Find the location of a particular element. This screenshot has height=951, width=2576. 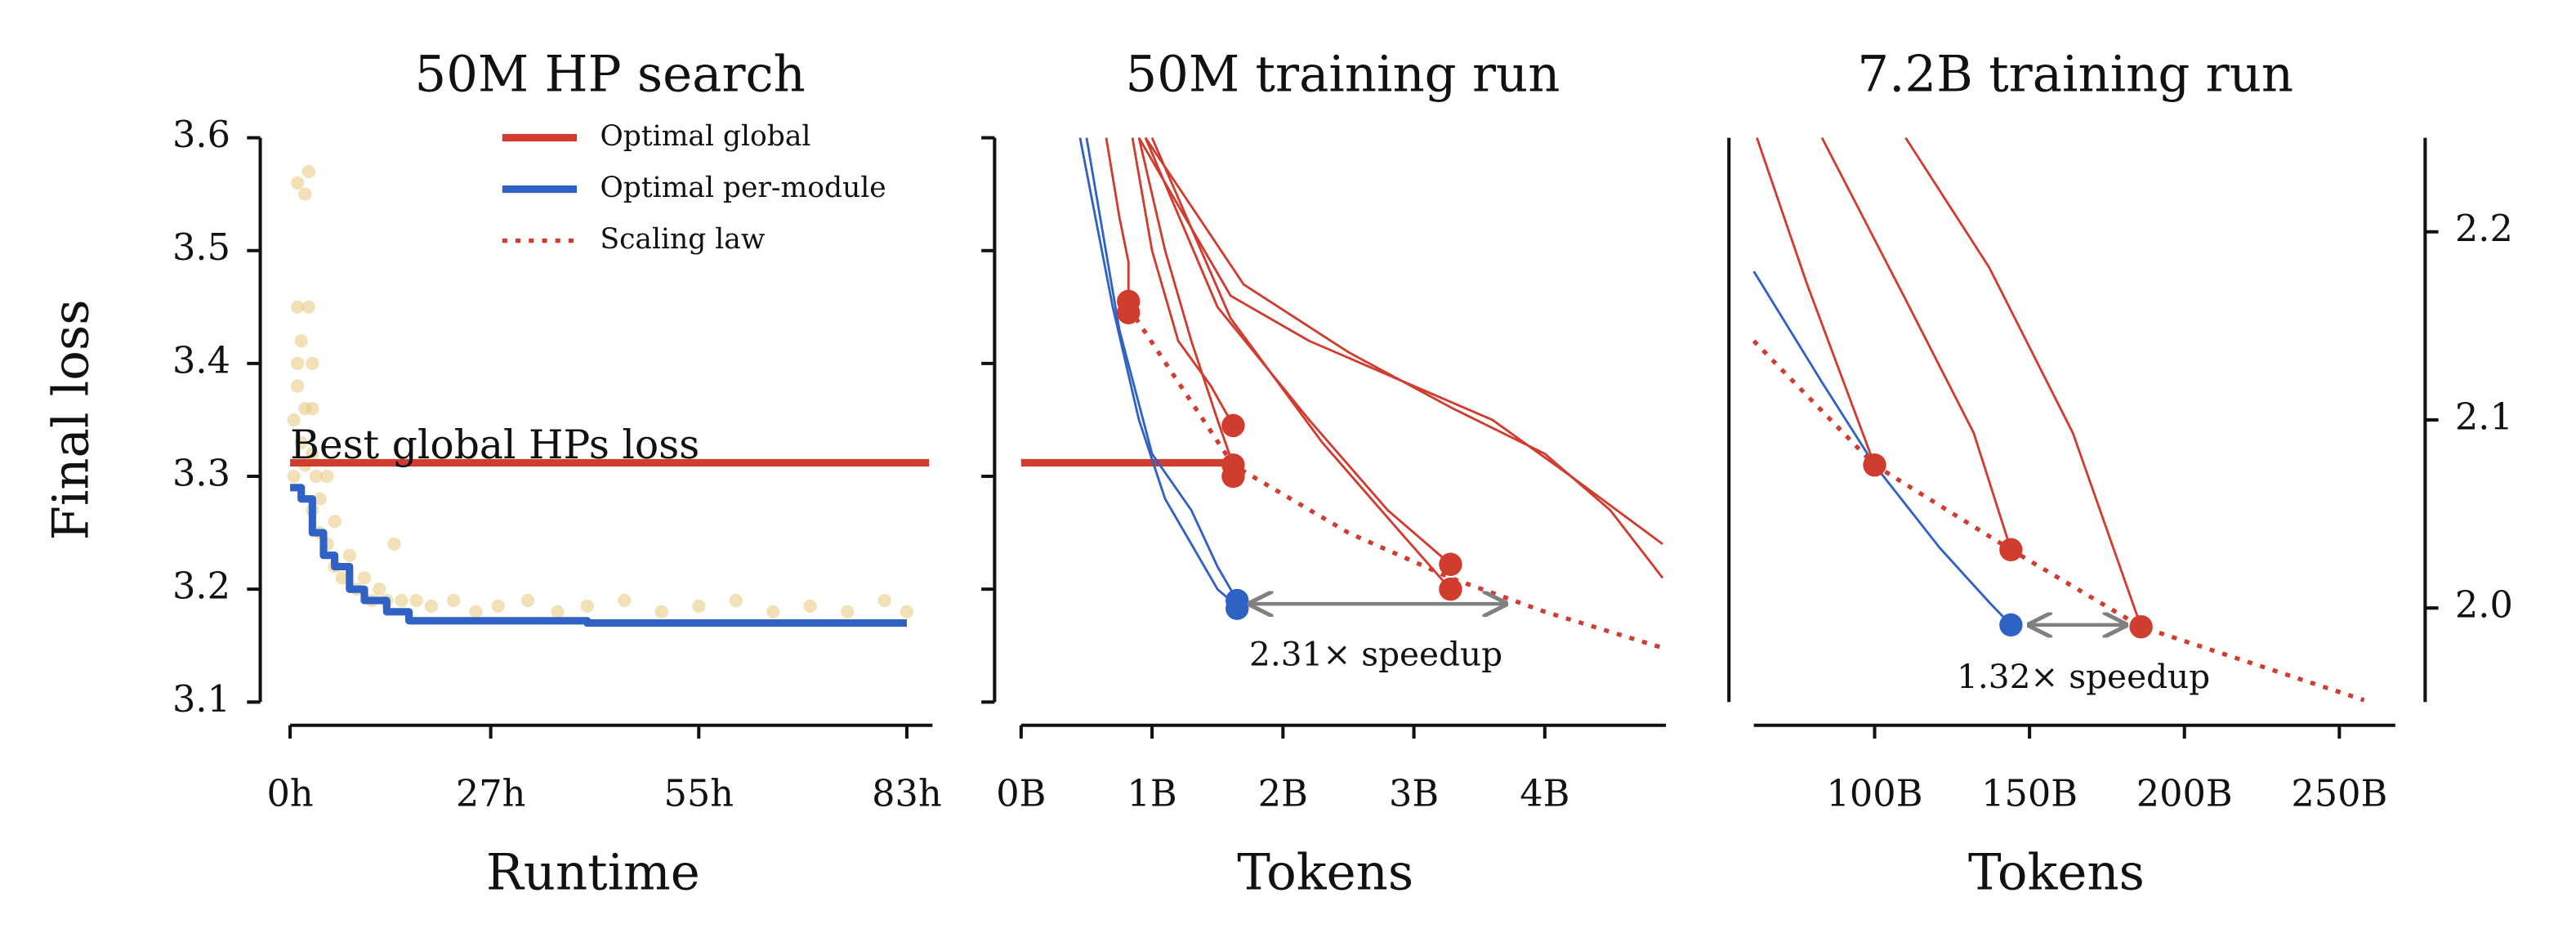

y-tick-label: 3.5 is located at coordinates (201, 247).